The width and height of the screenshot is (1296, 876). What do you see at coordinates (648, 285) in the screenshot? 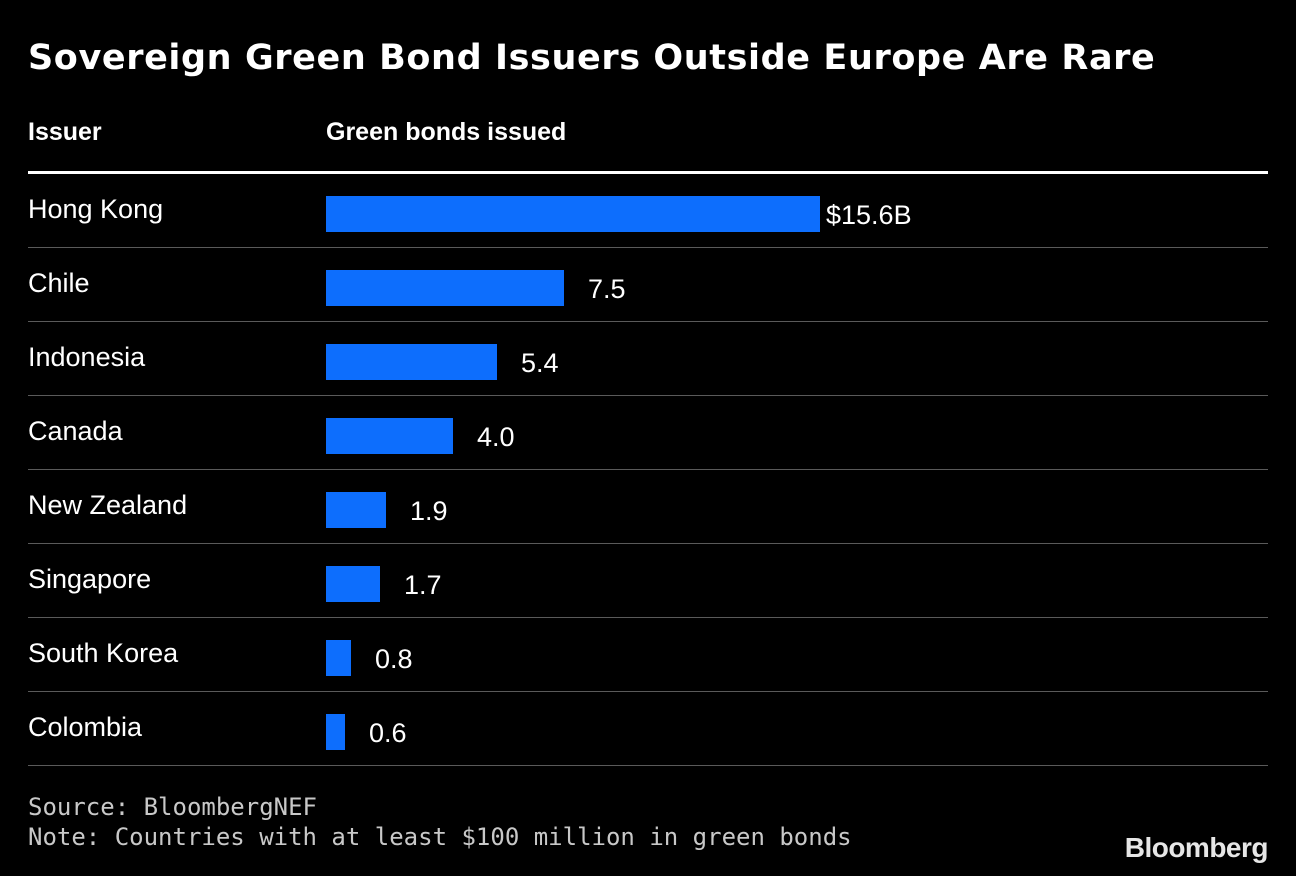
I see `chart-row: Chile 7.5` at bounding box center [648, 285].